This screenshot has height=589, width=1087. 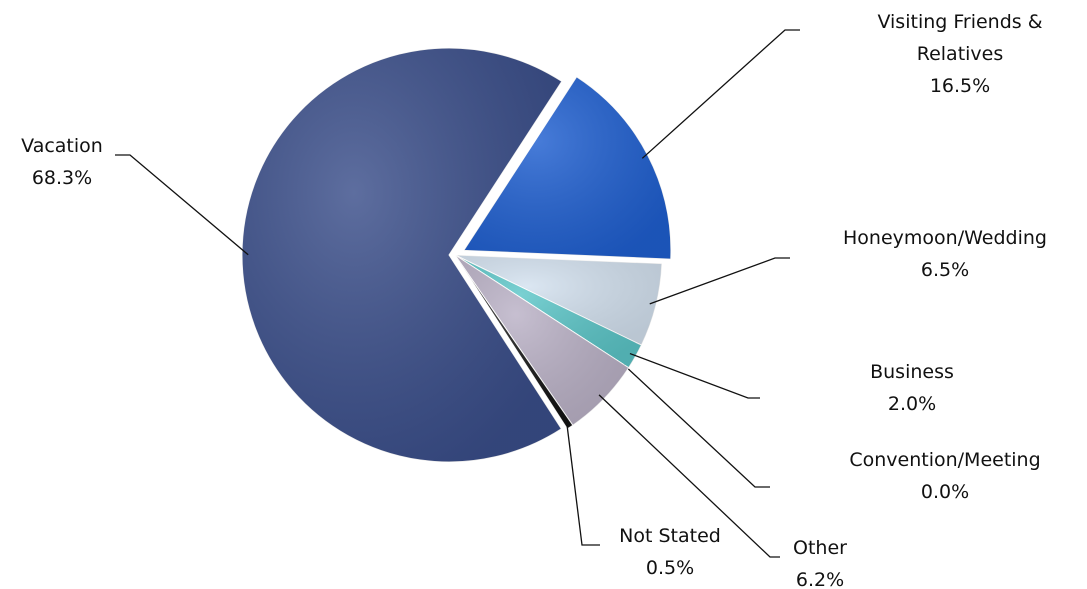 I want to click on value-label: 0.5%, so click(x=670, y=568).